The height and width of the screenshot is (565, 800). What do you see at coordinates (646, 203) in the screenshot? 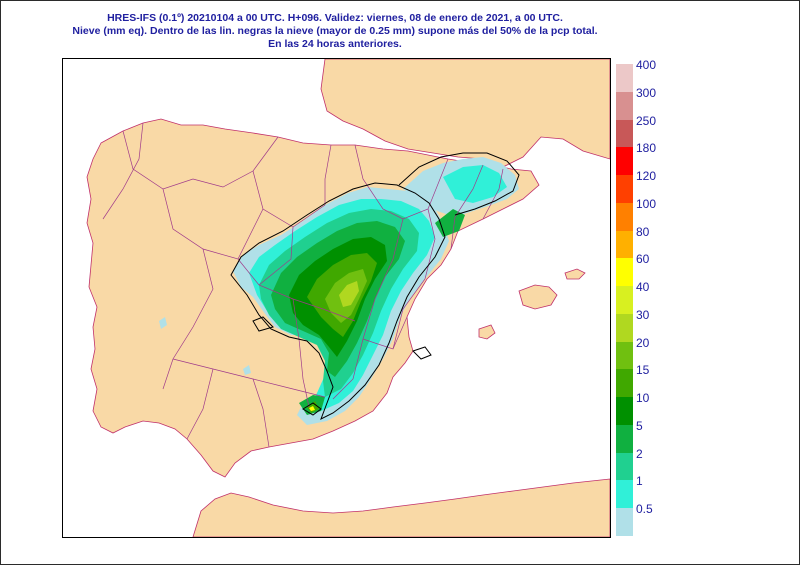
I see `legend-label-100: 100` at bounding box center [646, 203].